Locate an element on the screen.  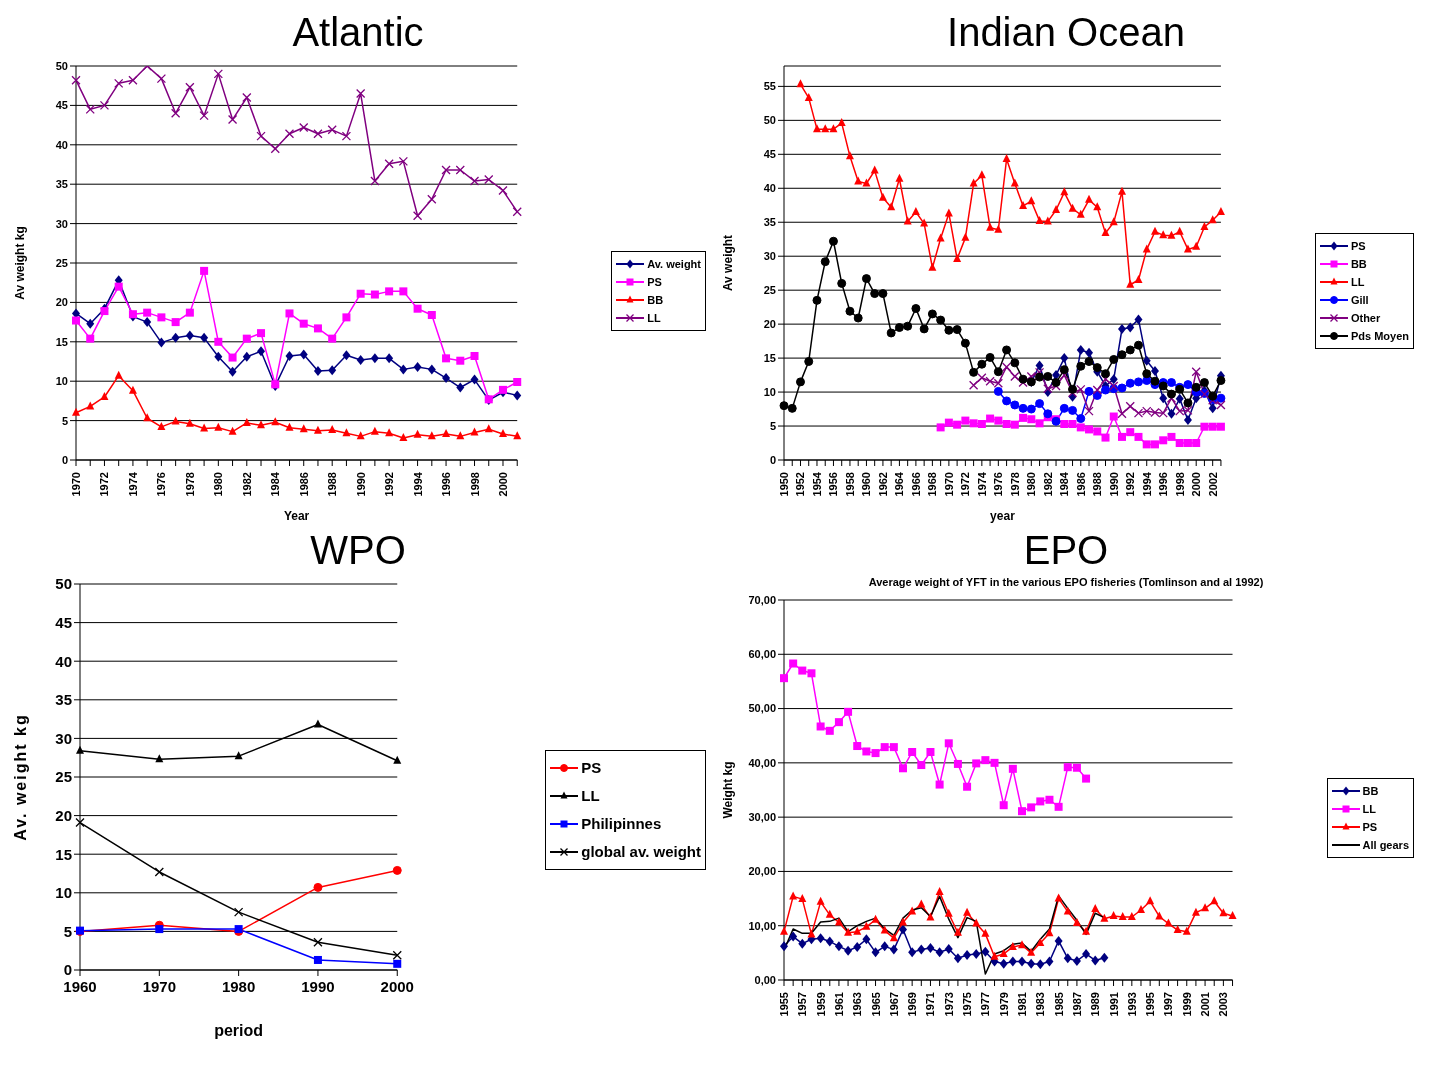
y-tick-label: 35 is located at coordinates (63, 700).